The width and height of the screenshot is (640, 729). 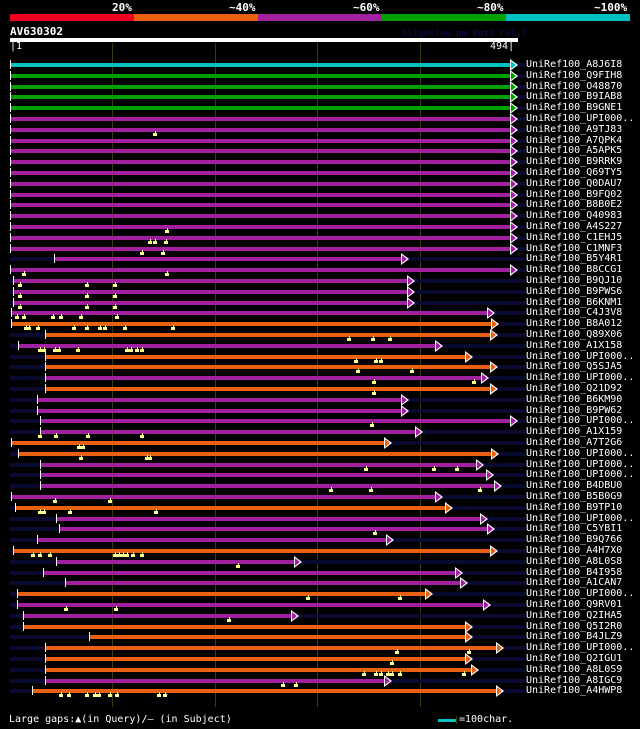 I want to click on hit-label: UniRef100_B4JLZ9, so click(x=574, y=636).